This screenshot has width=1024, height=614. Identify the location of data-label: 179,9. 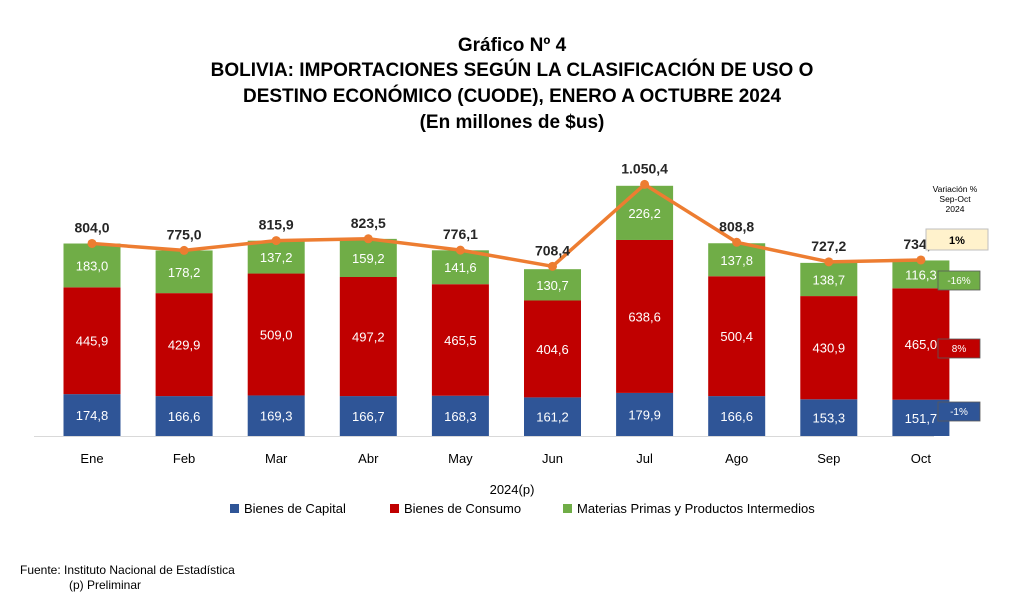
(644, 414).